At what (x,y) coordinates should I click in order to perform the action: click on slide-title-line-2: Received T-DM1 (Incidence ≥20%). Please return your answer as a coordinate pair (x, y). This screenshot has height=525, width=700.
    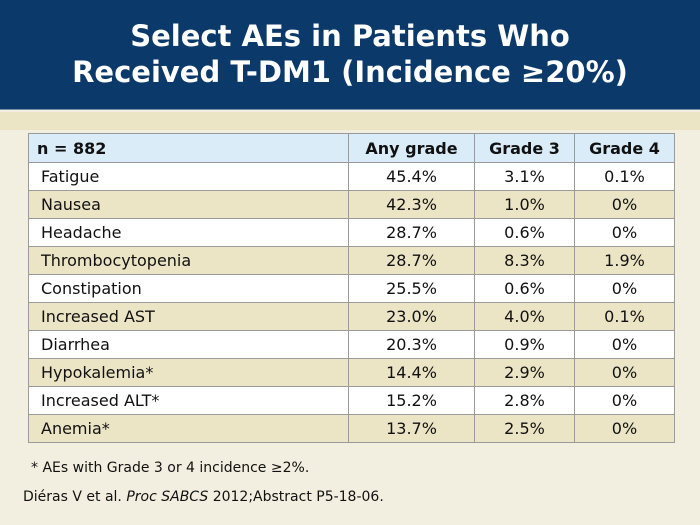
    Looking at the image, I should click on (350, 72).